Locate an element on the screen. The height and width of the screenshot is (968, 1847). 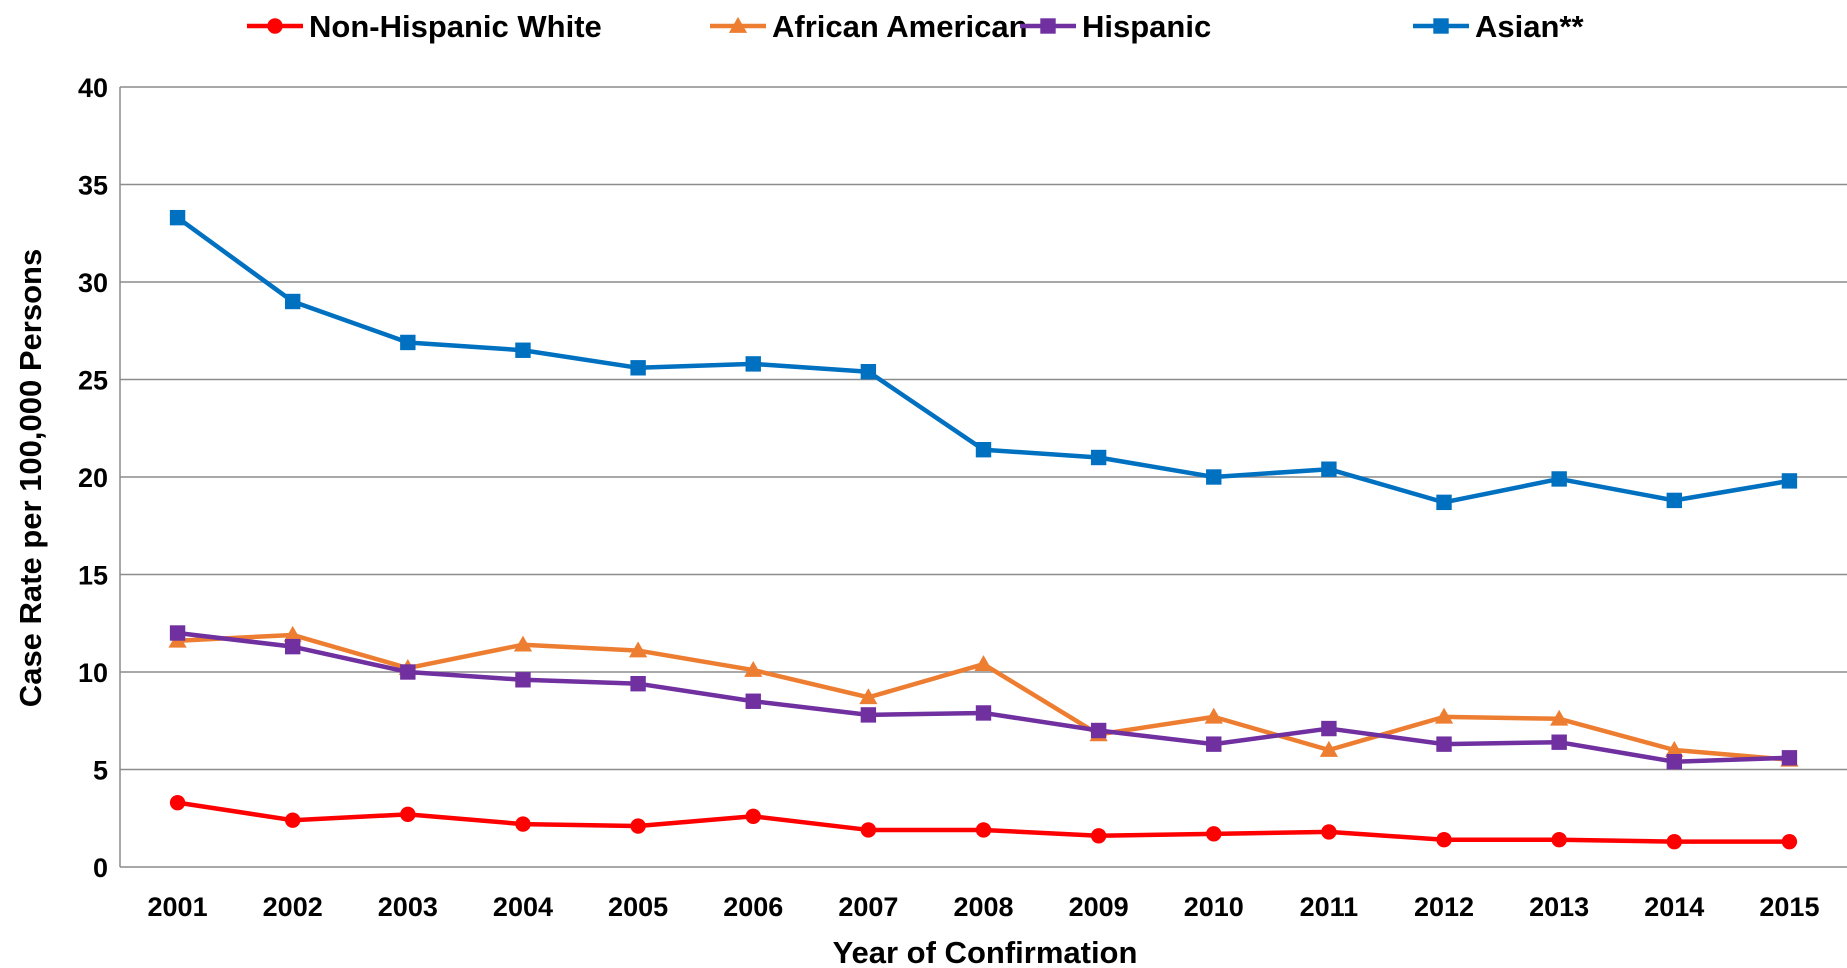
legend-item: Hispanic is located at coordinates (1115, 26).